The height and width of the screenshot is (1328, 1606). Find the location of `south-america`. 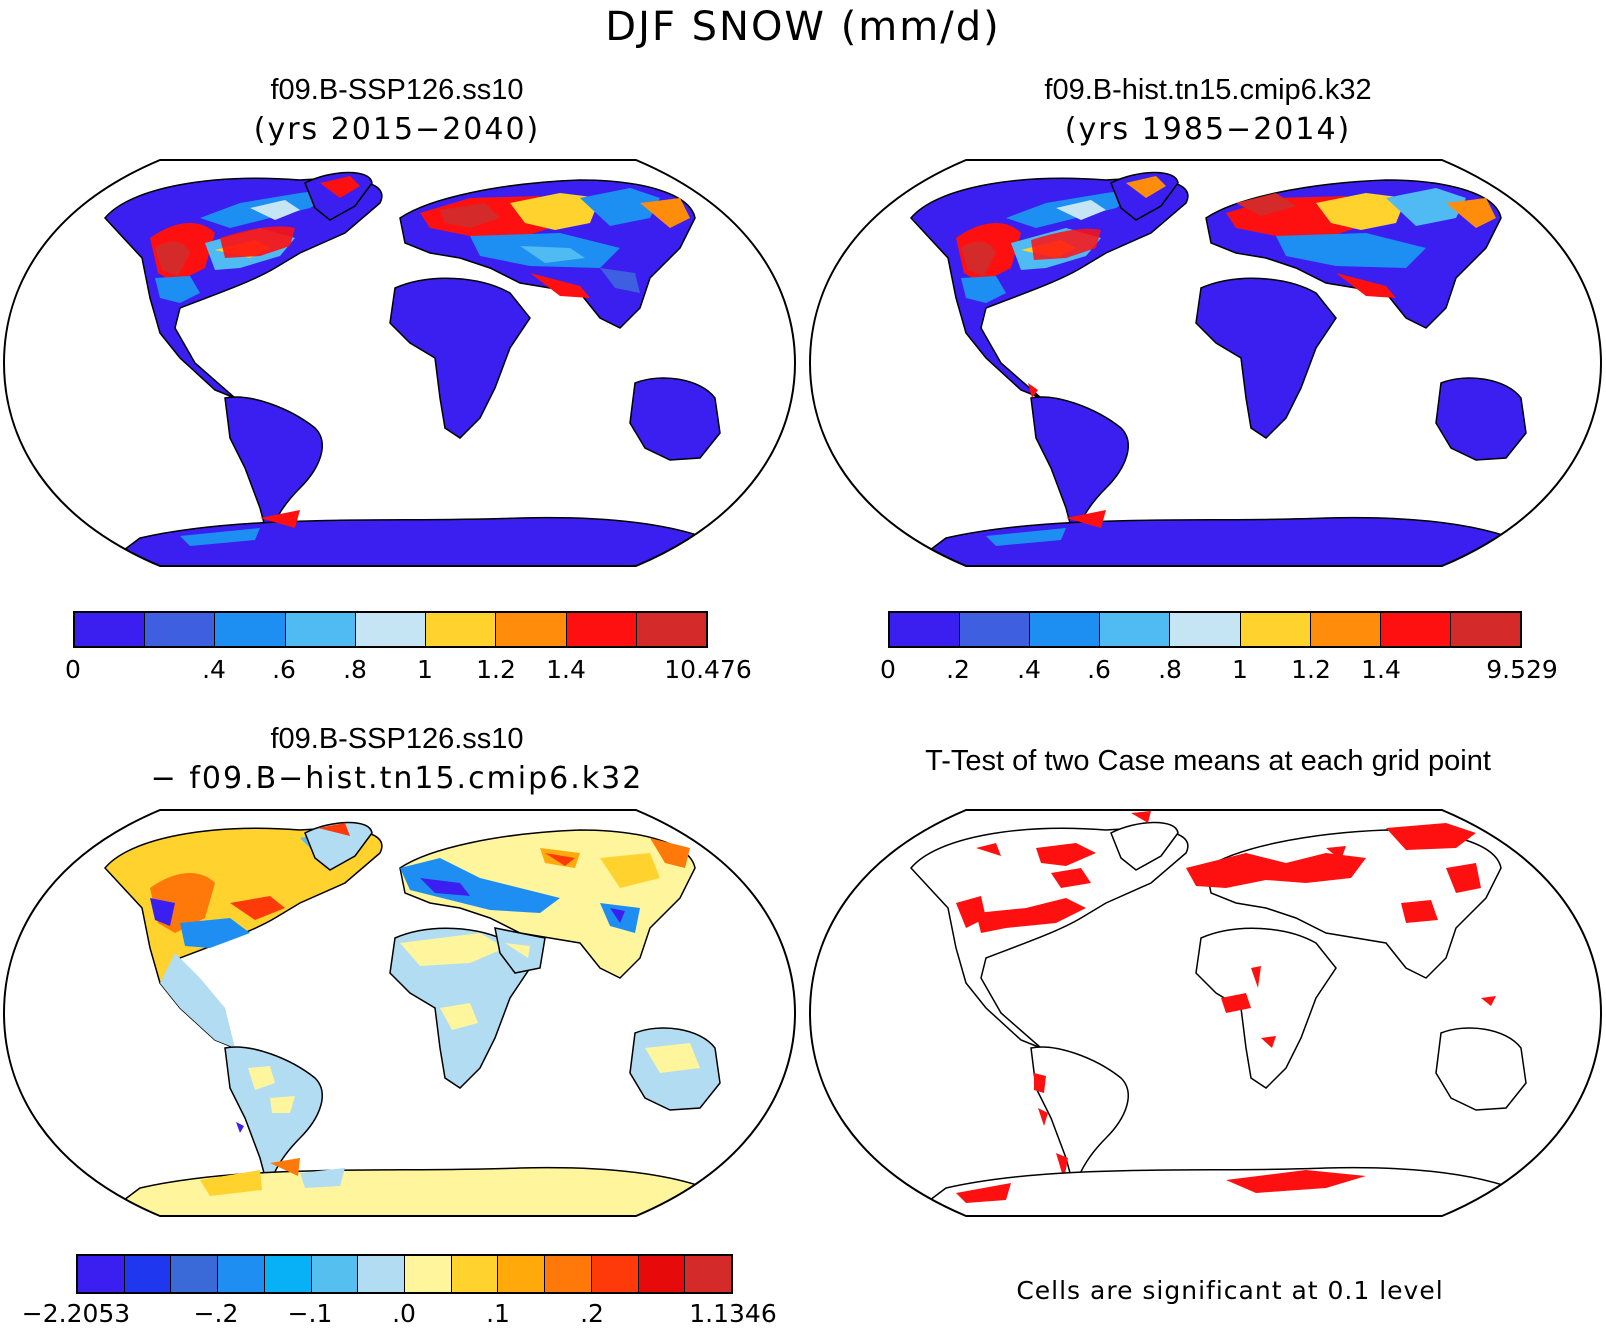

south-america is located at coordinates (273, 1118).